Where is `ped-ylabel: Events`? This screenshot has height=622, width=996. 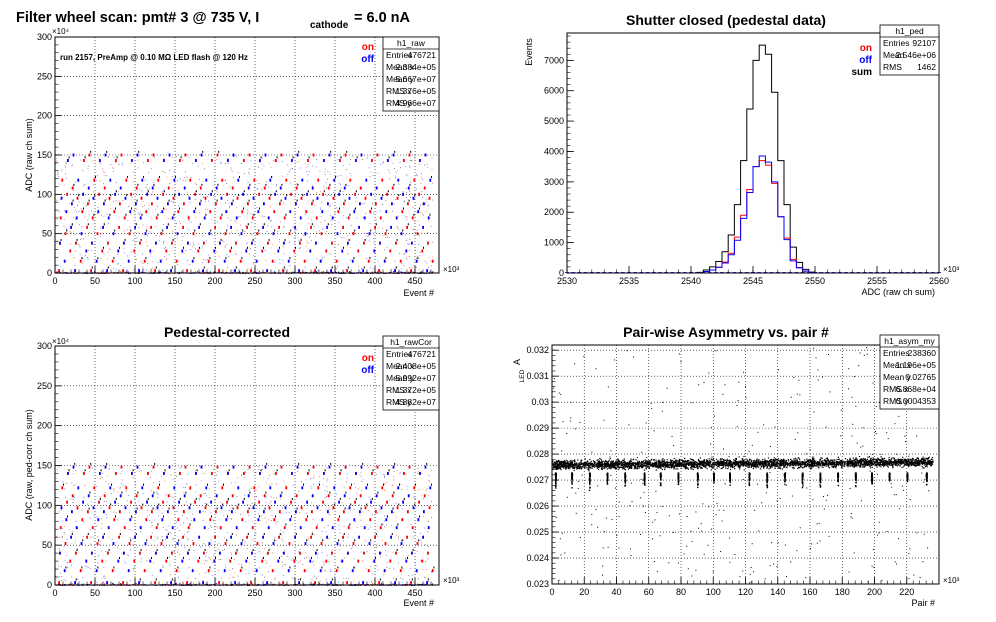 ped-ylabel: Events is located at coordinates (529, 52).